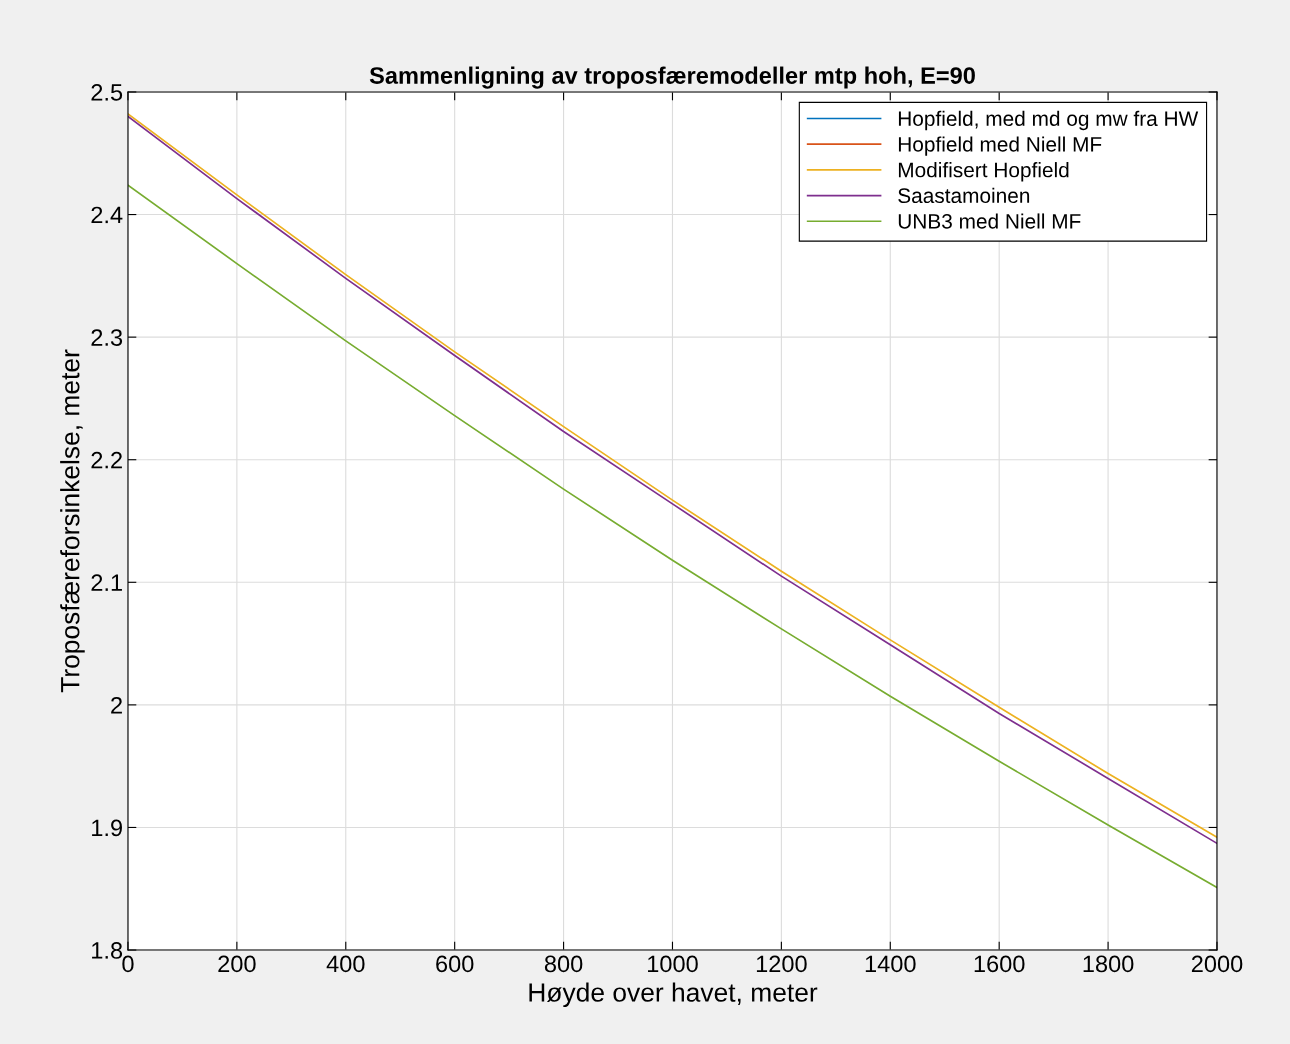  I want to click on x-tick-label: 400, so click(345, 964).